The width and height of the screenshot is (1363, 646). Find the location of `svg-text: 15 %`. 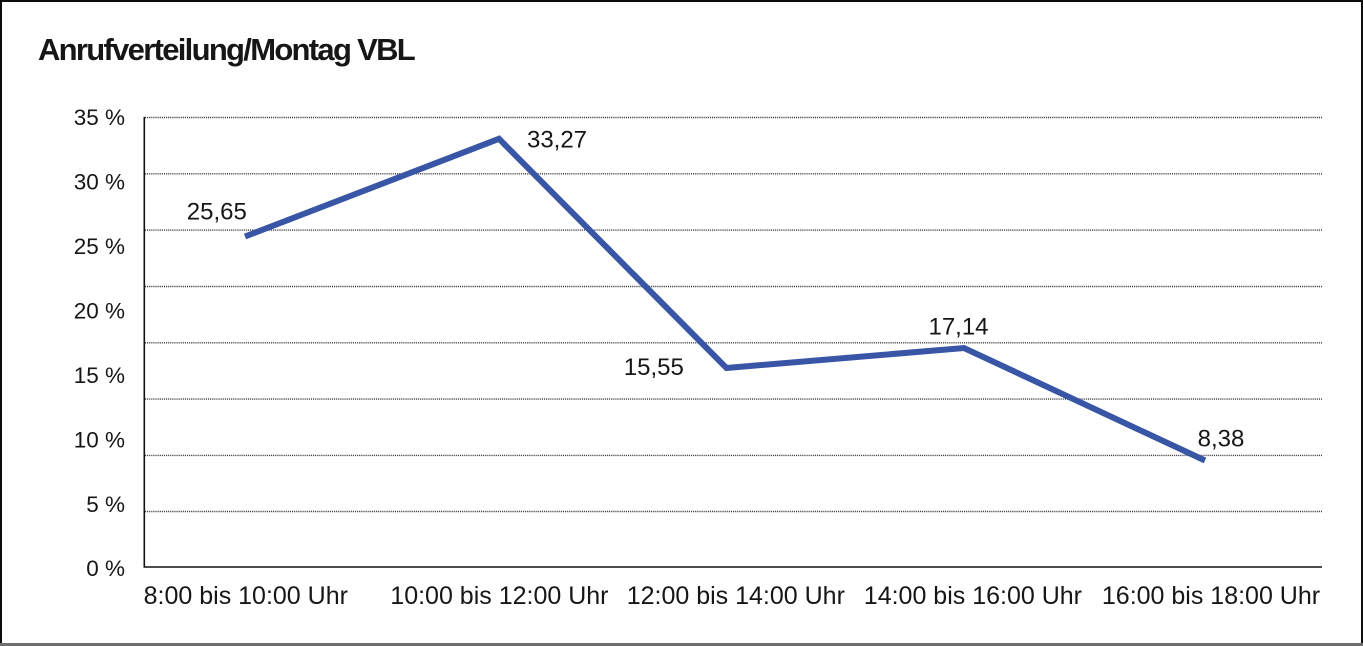

svg-text: 15 % is located at coordinates (99, 375).